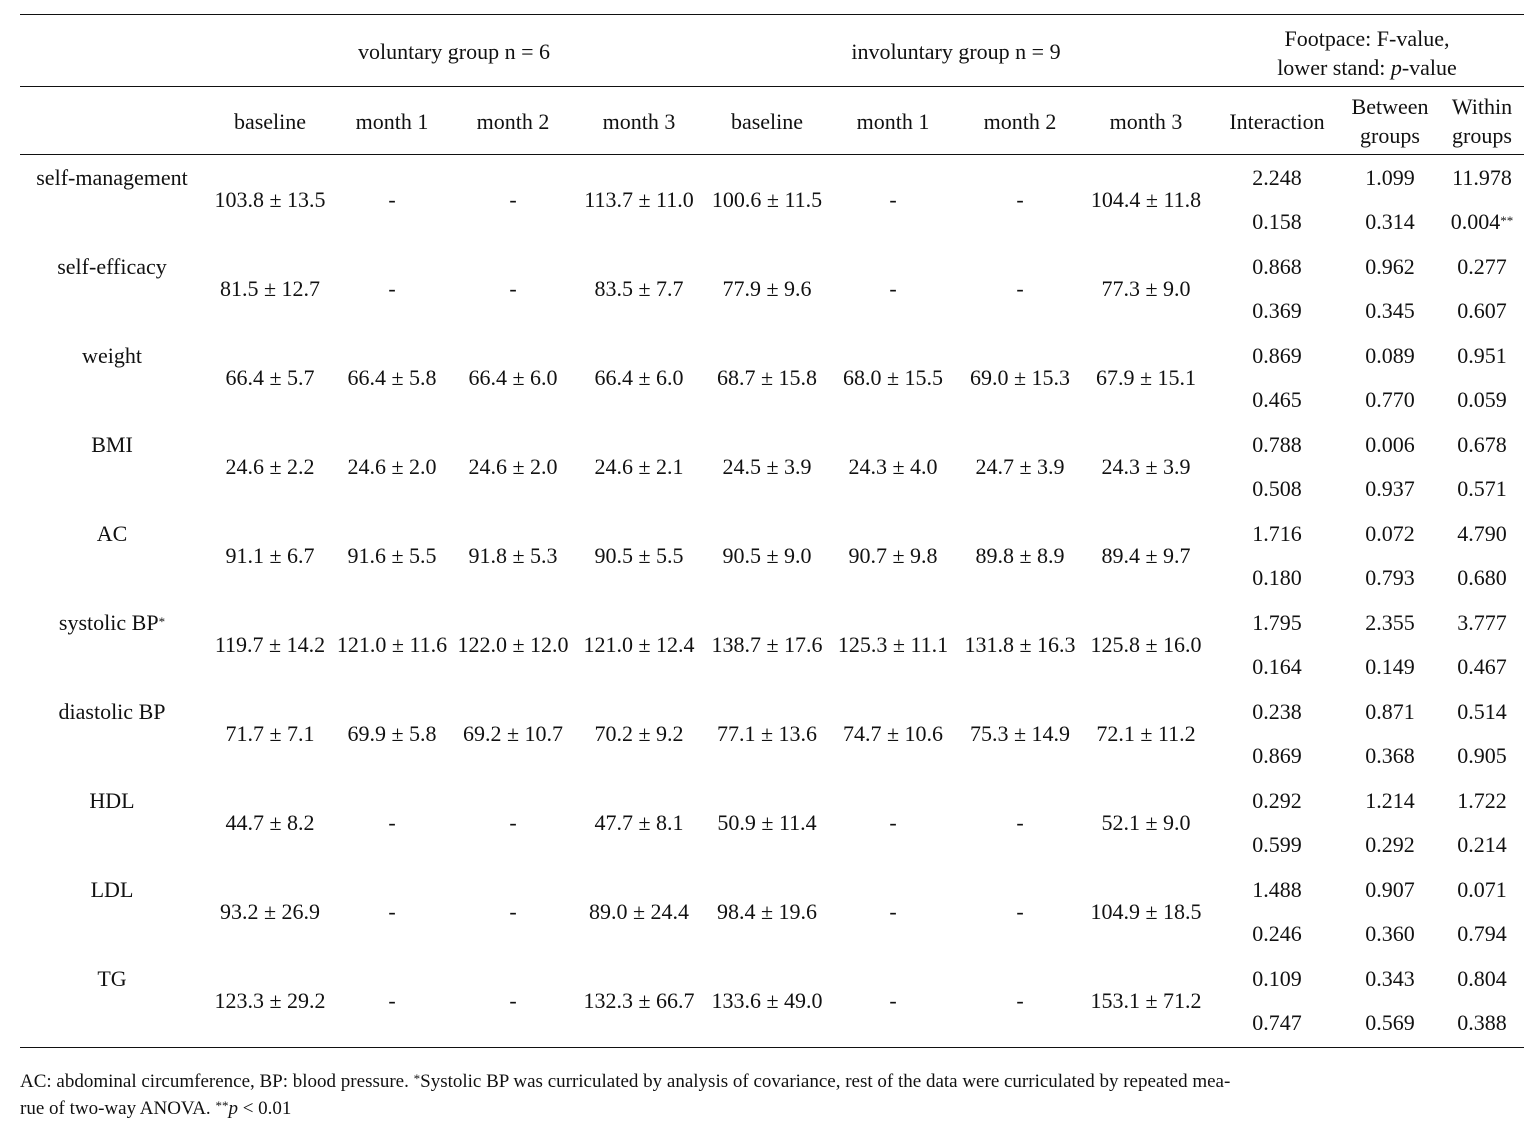 The height and width of the screenshot is (1129, 1538). I want to click on cell-p-value: 0.508, so click(1277, 488).